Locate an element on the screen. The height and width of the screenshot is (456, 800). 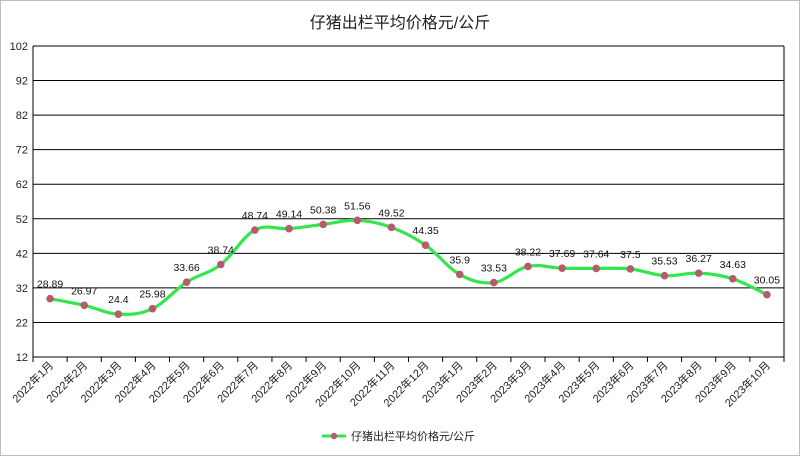
data-label: 37.5 is located at coordinates (630, 255).